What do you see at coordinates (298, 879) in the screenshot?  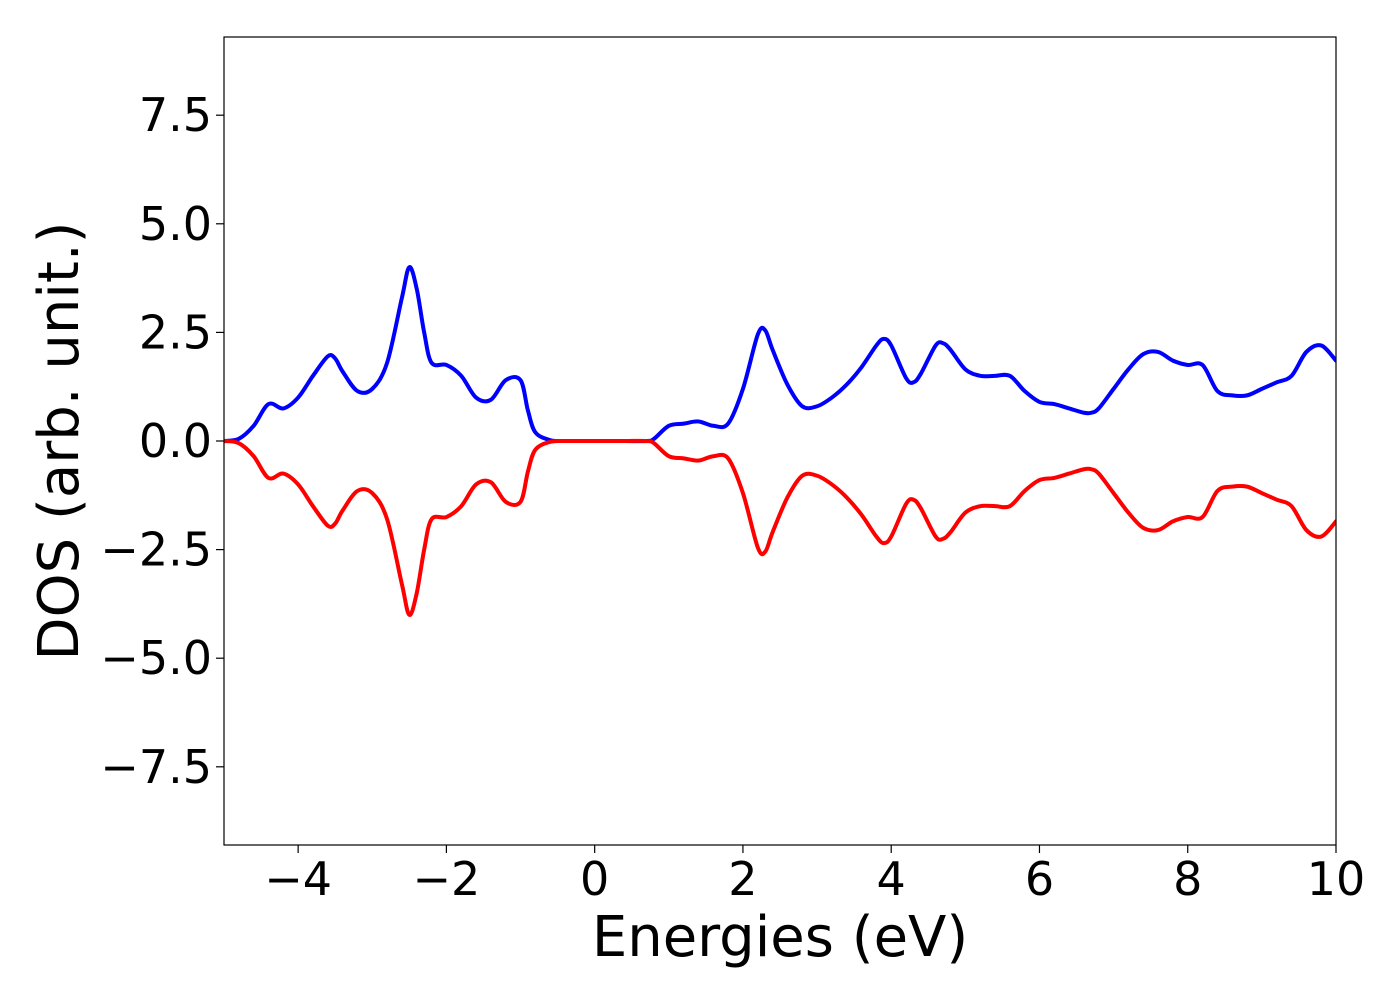 I see `x-tick-label: −4` at bounding box center [298, 879].